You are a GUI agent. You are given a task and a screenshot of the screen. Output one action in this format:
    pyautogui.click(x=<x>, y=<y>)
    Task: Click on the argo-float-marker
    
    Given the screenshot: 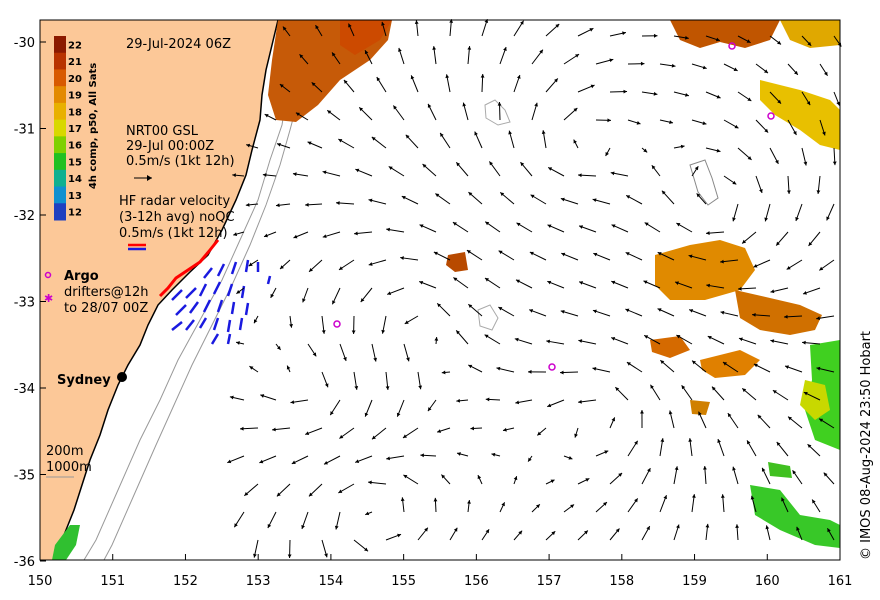 What is the action you would take?
    pyautogui.click(x=337, y=324)
    